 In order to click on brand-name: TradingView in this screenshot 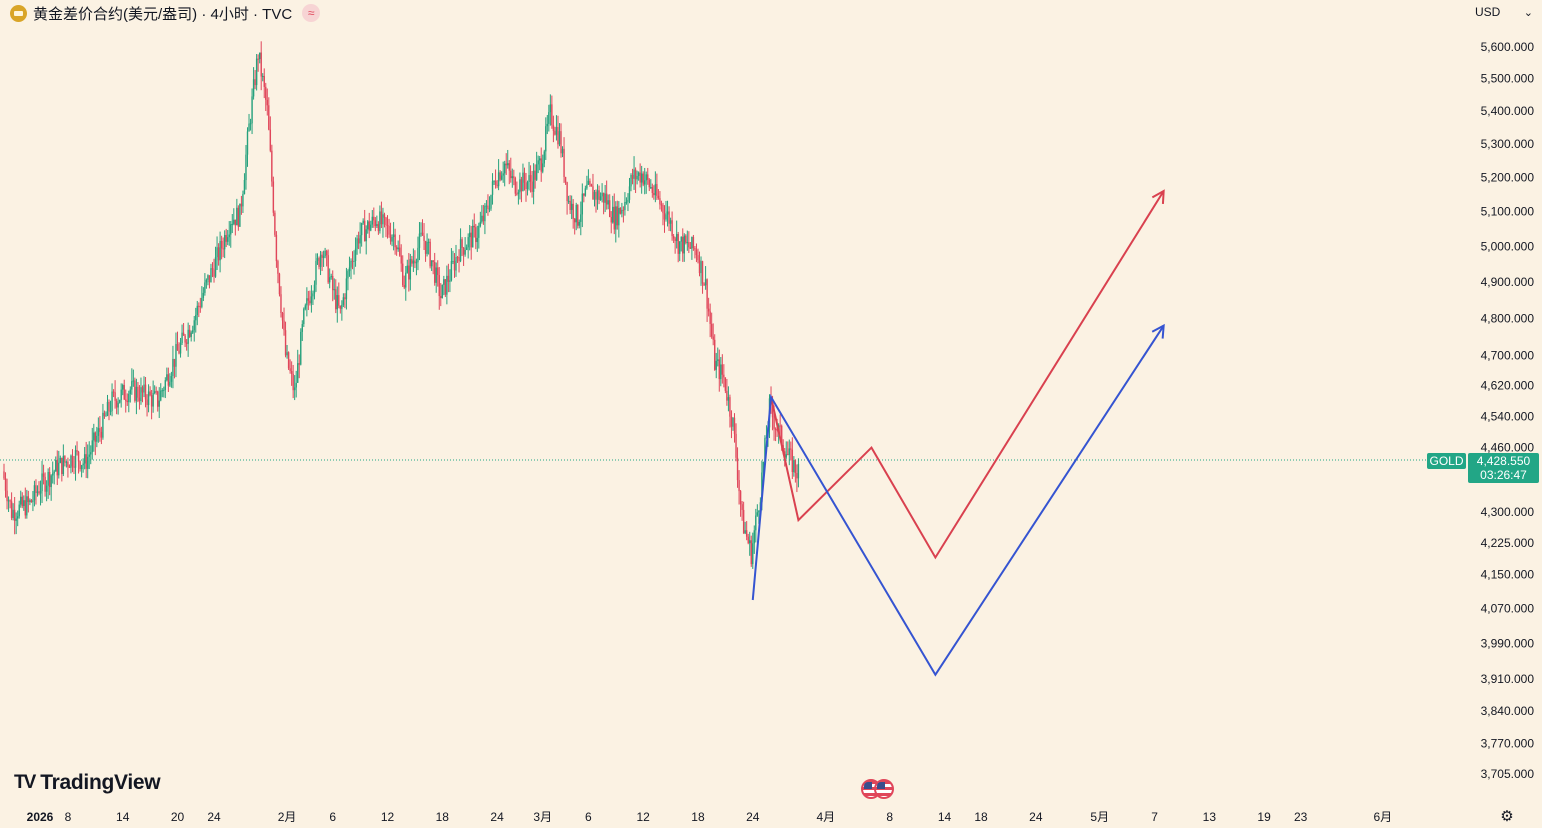, I will do `click(100, 782)`.